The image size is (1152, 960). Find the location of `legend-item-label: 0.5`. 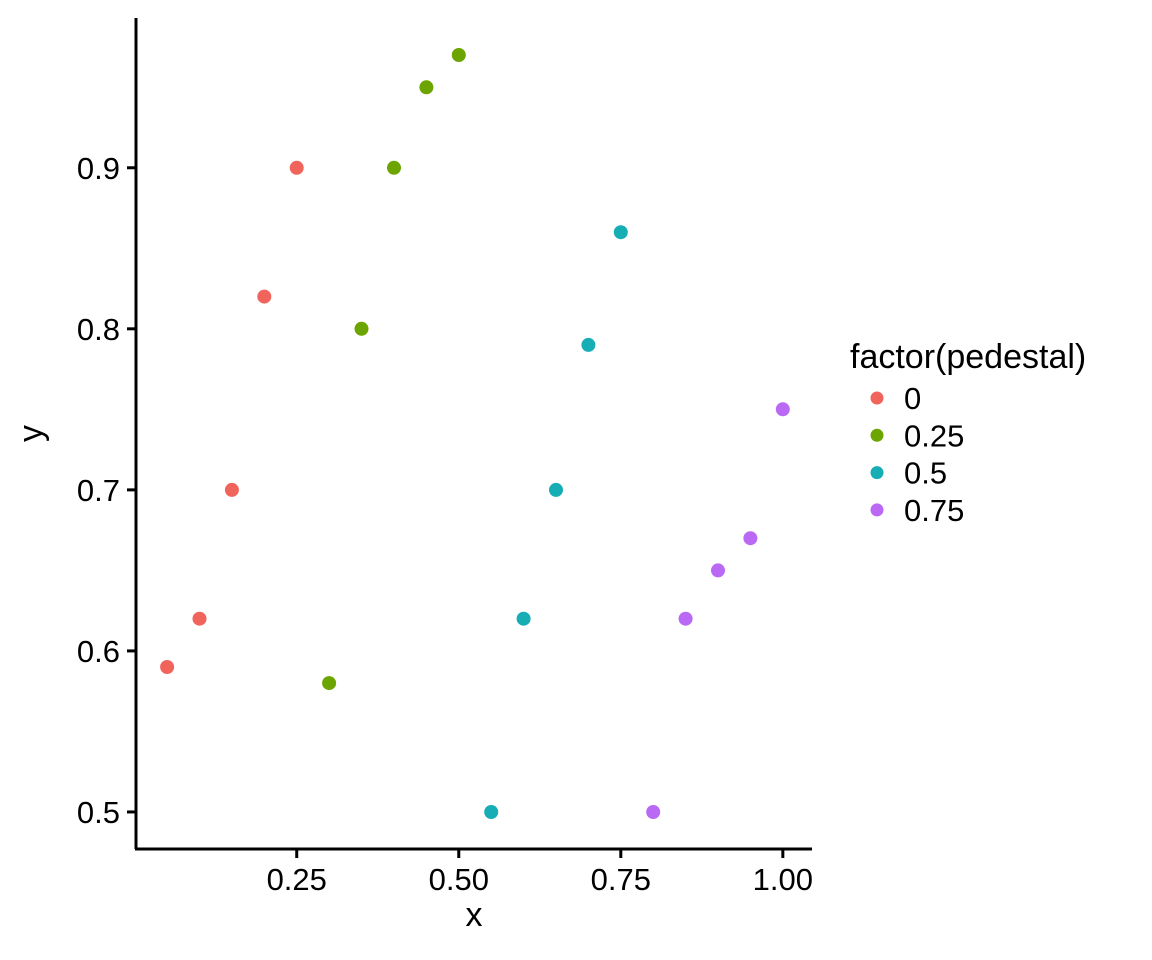

legend-item-label: 0.5 is located at coordinates (925, 473).